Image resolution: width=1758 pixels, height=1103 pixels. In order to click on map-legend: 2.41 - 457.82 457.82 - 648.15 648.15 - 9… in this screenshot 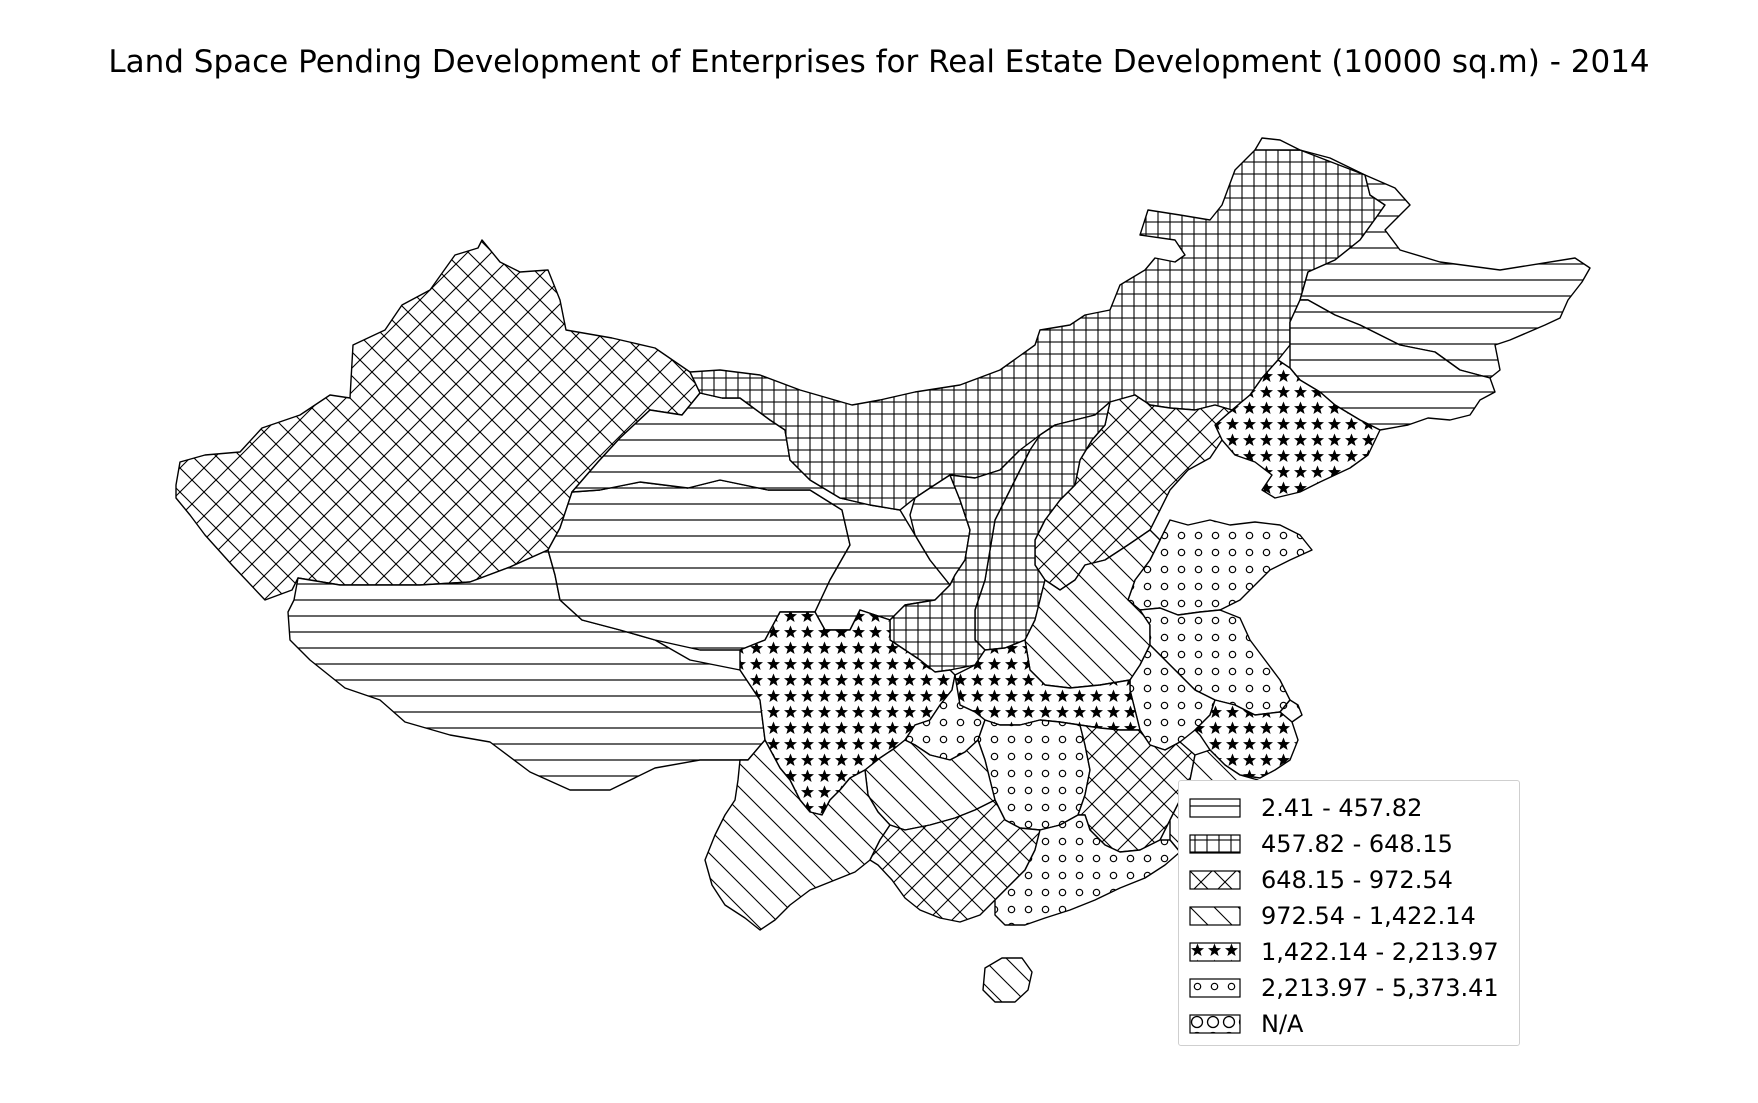, I will do `click(1349, 913)`.